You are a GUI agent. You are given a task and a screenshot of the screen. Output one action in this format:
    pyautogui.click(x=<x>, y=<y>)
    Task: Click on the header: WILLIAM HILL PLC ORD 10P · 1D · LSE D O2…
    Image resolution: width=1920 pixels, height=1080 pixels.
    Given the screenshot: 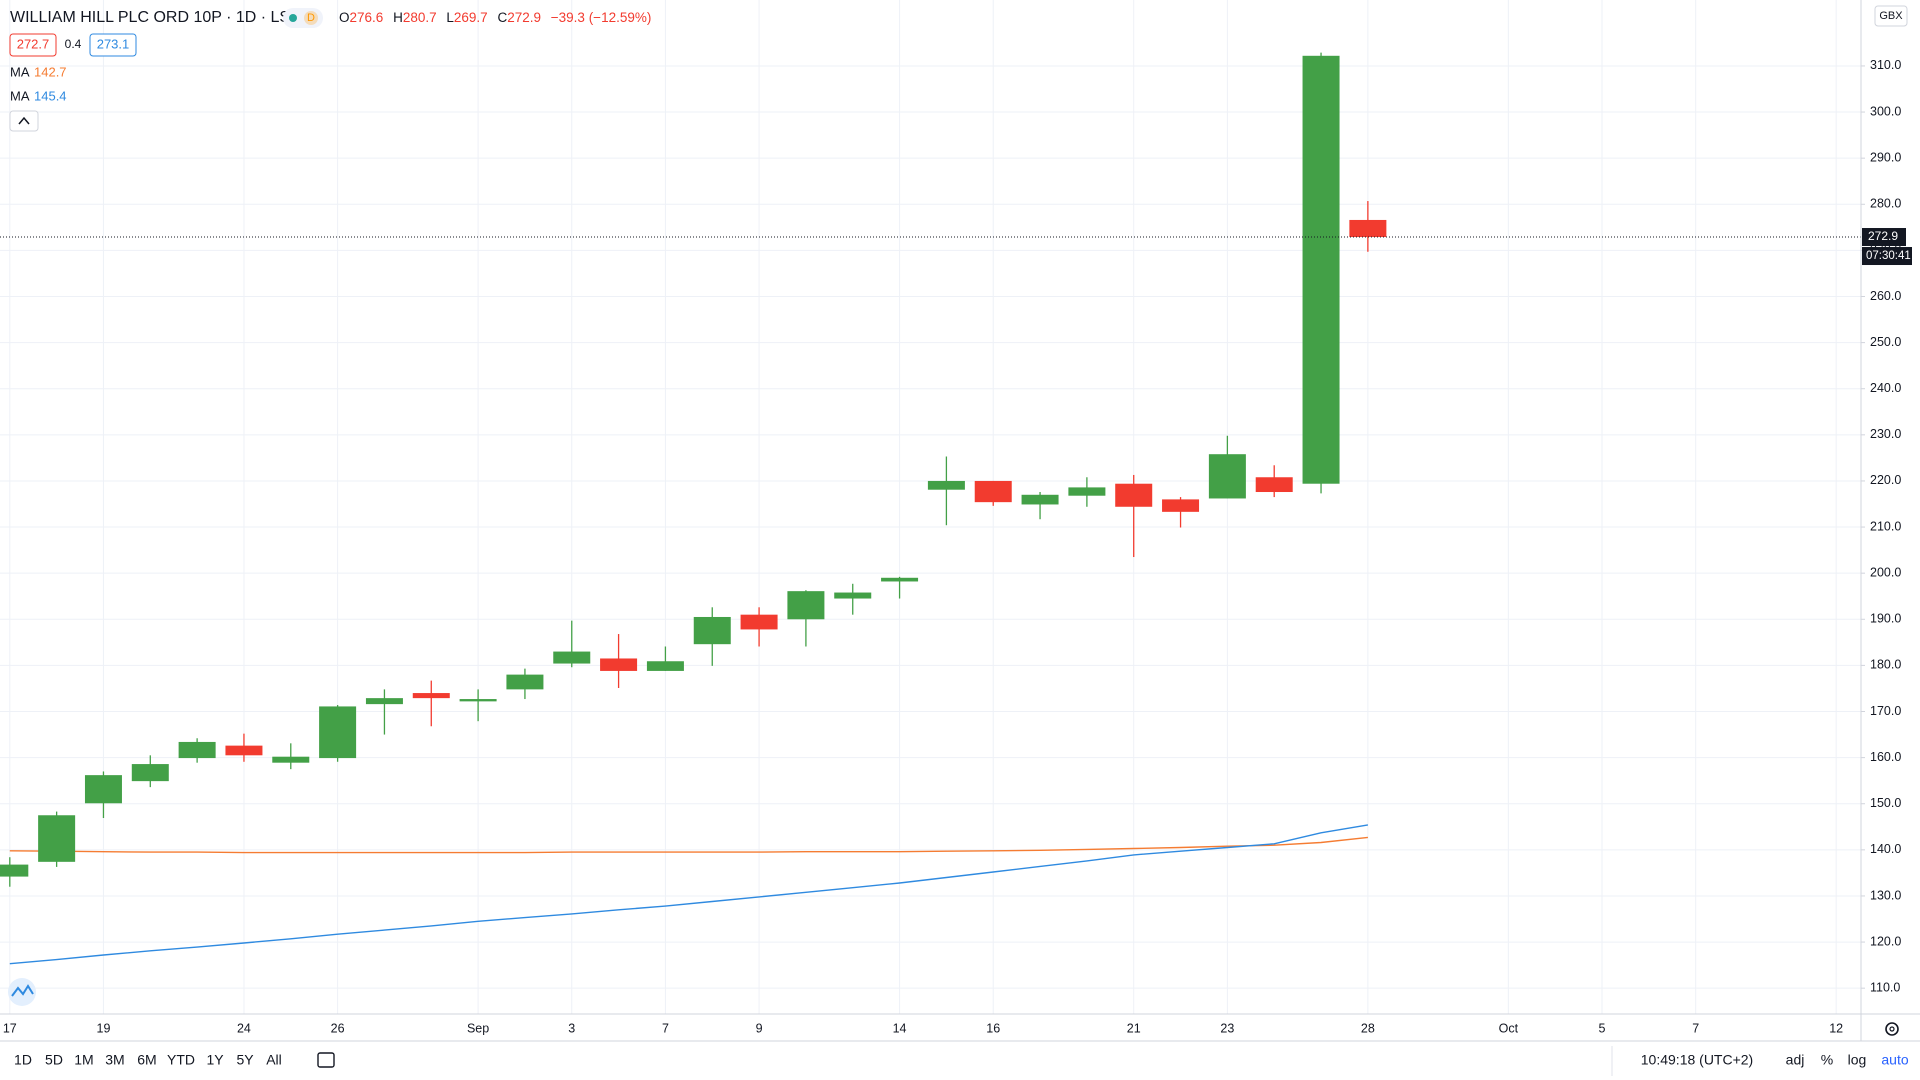 What is the action you would take?
    pyautogui.click(x=330, y=70)
    